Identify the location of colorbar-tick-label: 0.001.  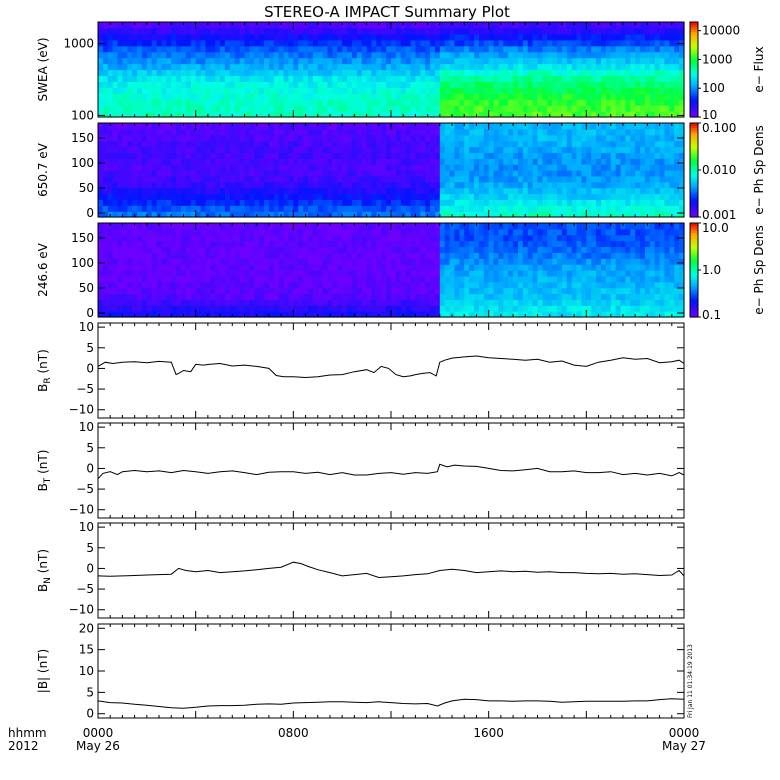
(719, 215).